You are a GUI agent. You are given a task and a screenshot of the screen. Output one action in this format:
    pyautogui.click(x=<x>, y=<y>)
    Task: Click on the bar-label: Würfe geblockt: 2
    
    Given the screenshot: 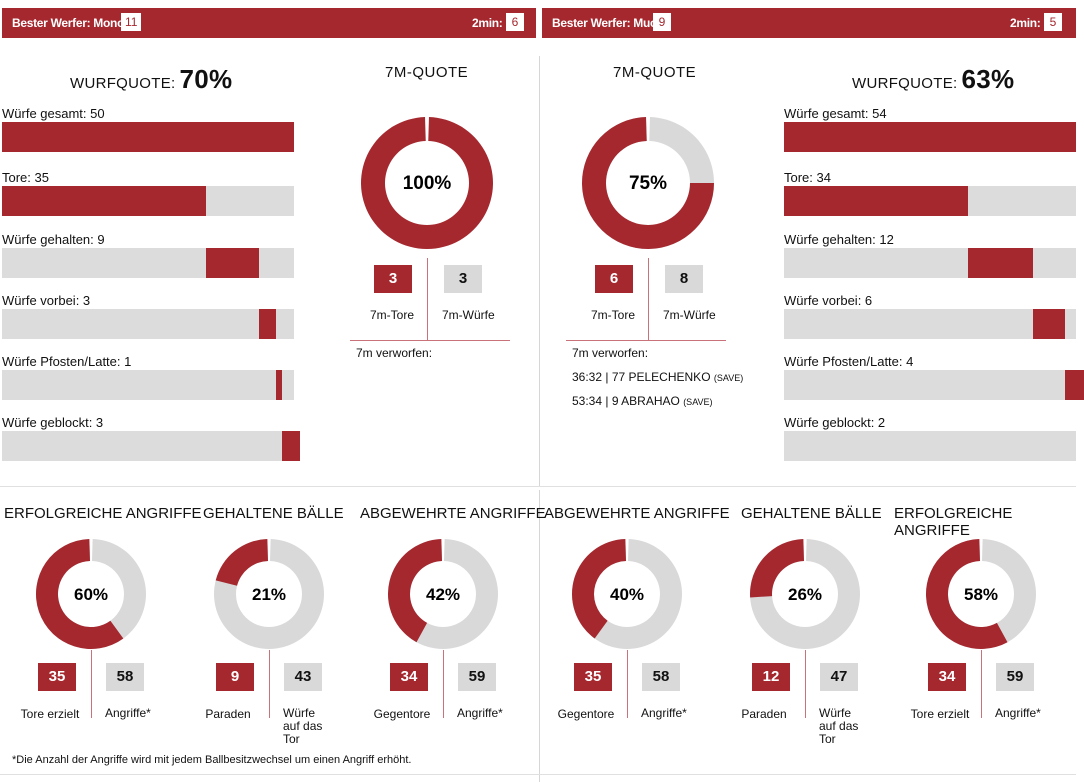 What is the action you would take?
    pyautogui.click(x=835, y=422)
    